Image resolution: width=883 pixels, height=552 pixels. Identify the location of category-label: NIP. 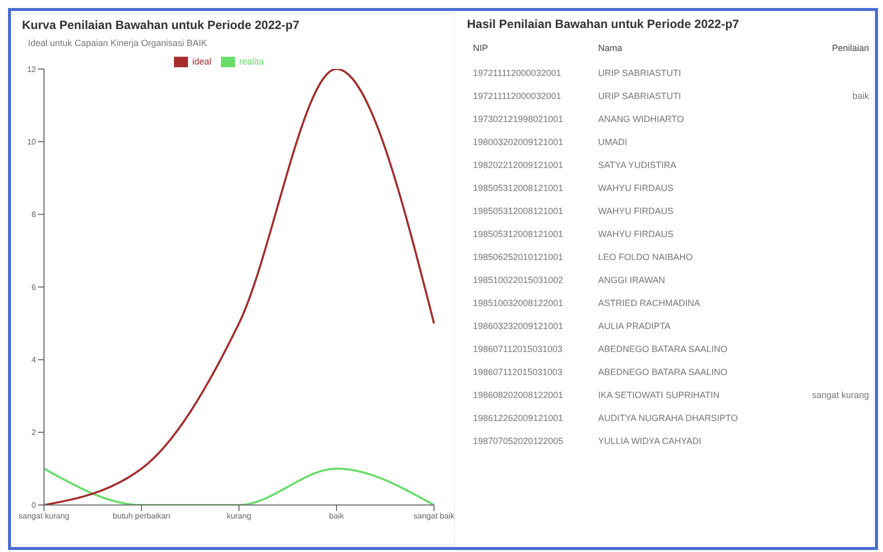
(481, 48).